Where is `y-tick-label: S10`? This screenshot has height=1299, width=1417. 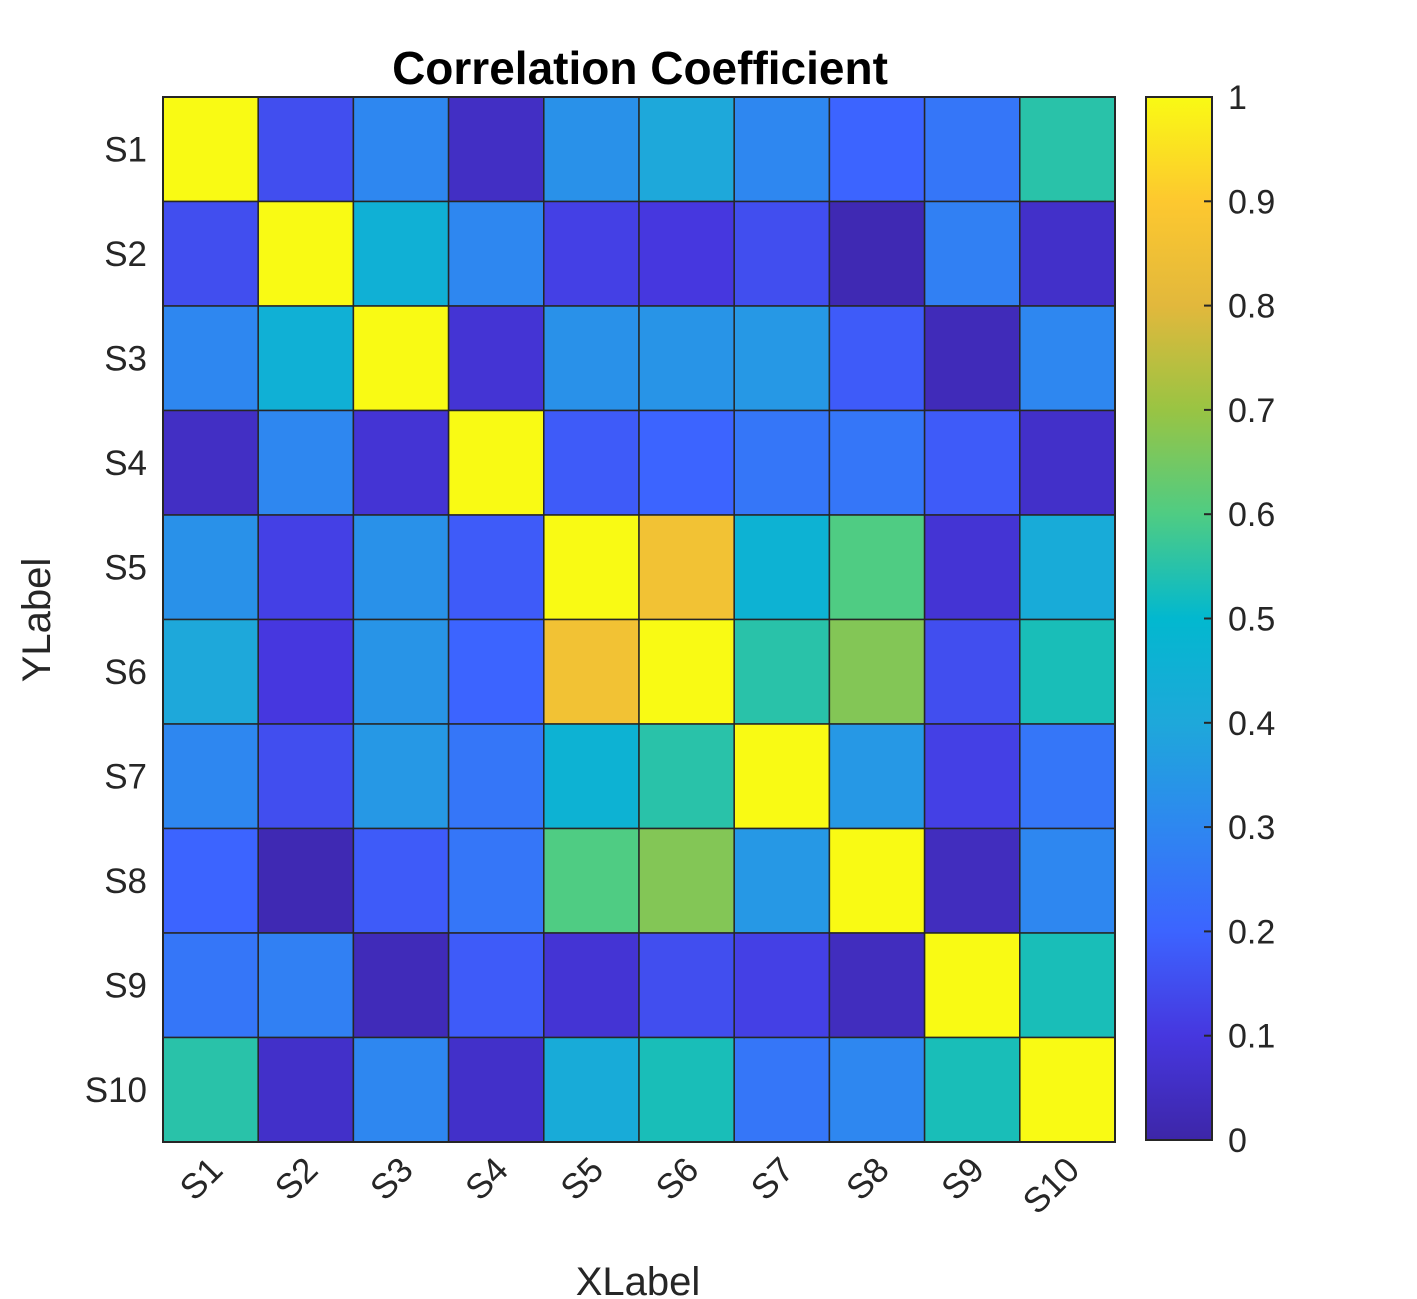 y-tick-label: S10 is located at coordinates (116, 1090).